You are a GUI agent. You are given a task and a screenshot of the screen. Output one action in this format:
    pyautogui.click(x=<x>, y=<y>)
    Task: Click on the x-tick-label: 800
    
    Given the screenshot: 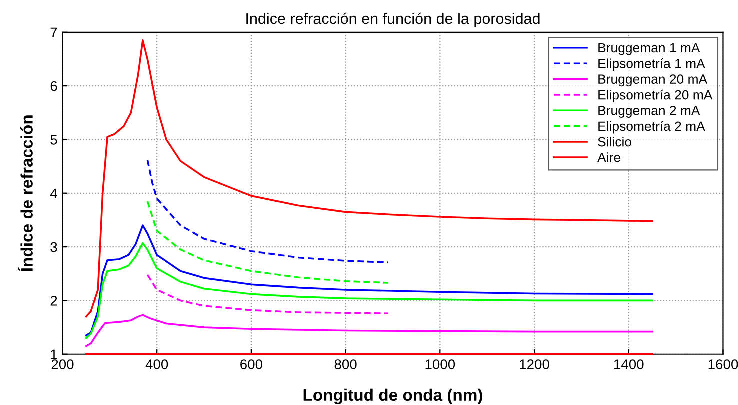 What is the action you would take?
    pyautogui.click(x=345, y=365)
    